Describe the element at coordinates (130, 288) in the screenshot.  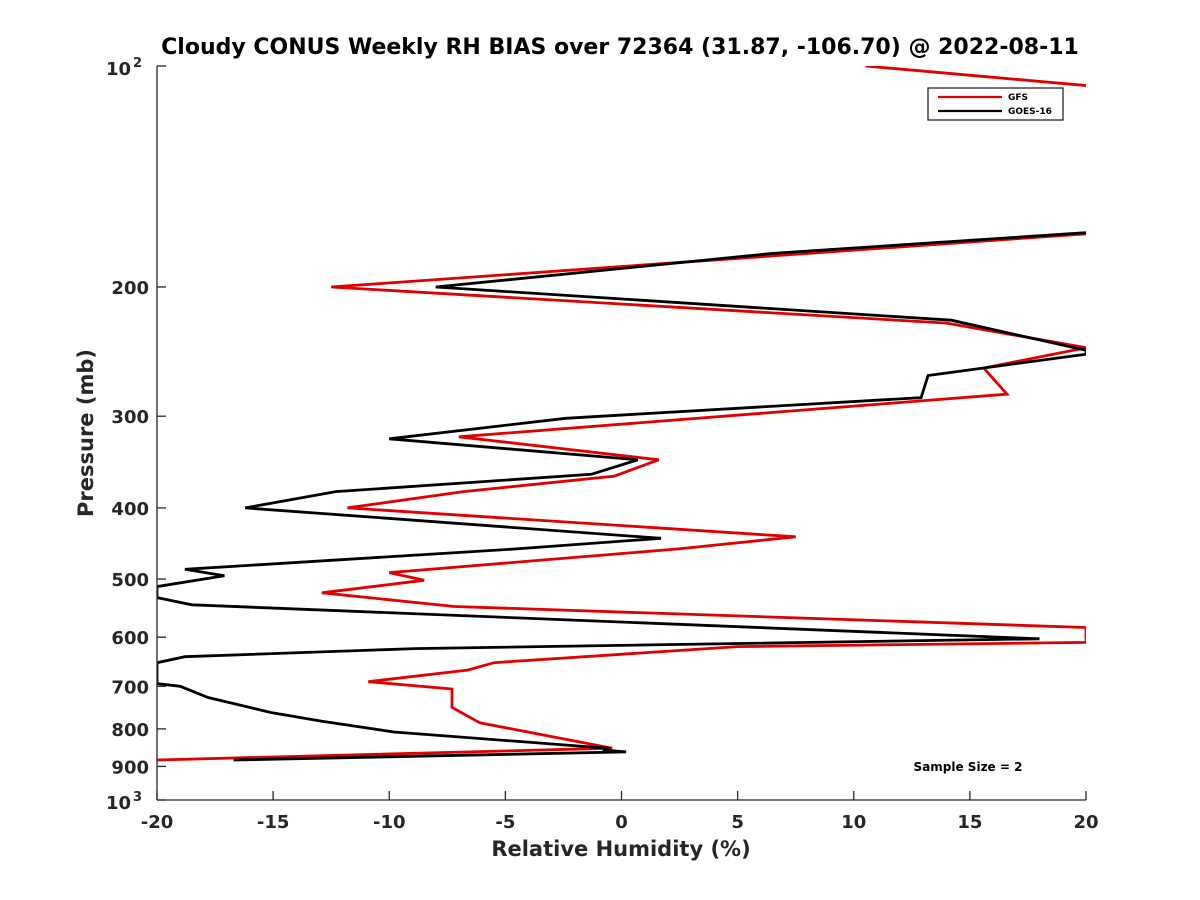
I see `y-tick-label: 200` at that location.